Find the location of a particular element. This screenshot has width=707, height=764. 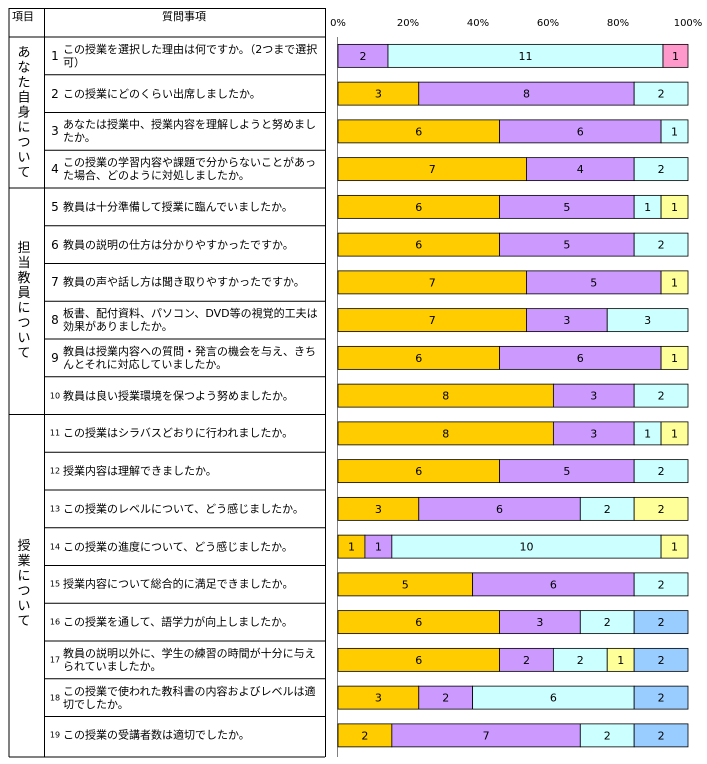

question-text: この授業はシラバスどおりに行われましたか。 is located at coordinates (178, 433).